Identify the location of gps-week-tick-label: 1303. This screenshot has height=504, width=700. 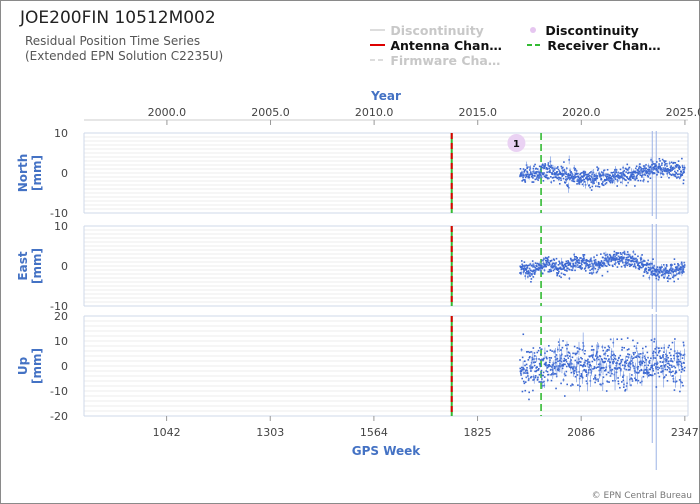
(270, 432).